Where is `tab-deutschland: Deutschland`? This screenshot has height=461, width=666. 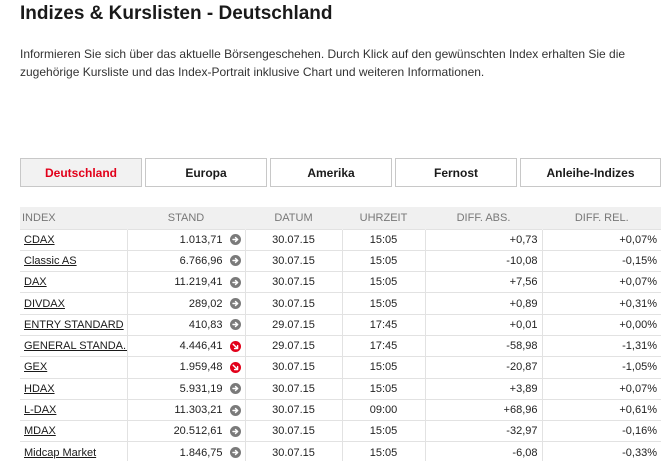
tab-deutschland: Deutschland is located at coordinates (81, 172).